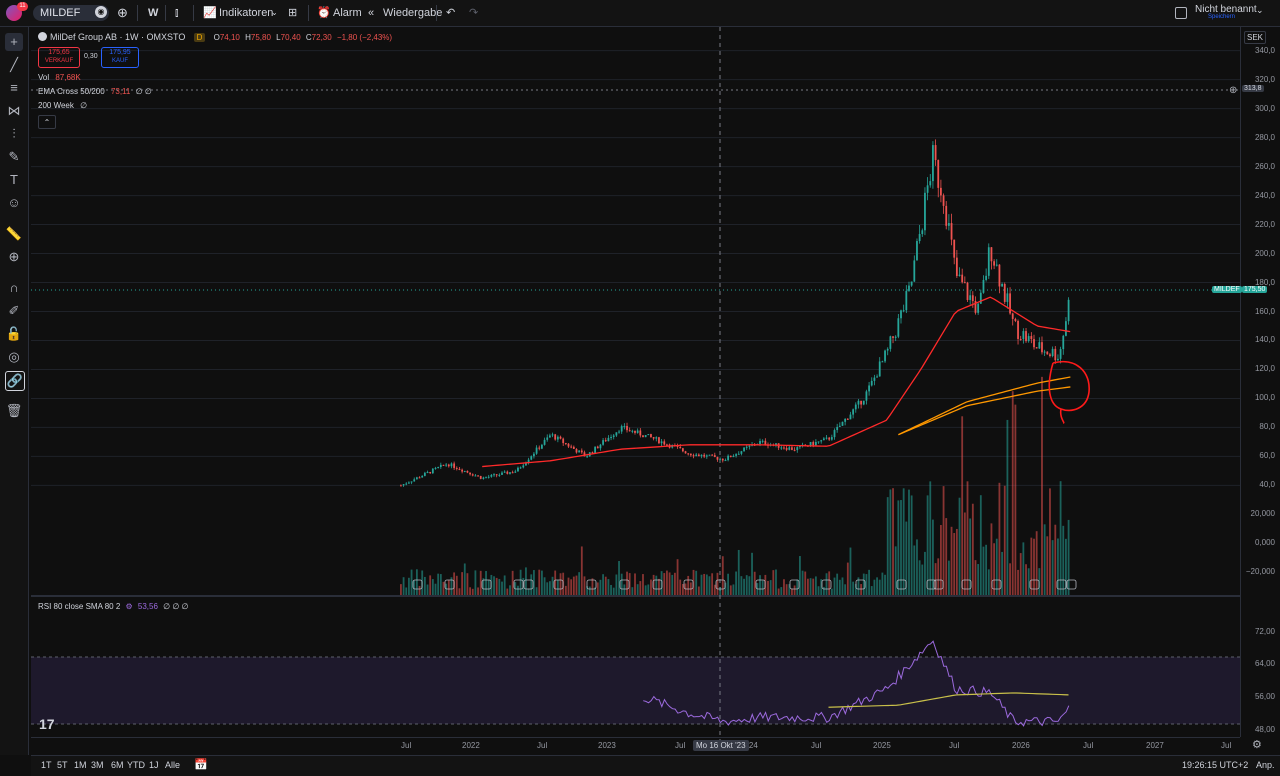  Describe the element at coordinates (80, 765) in the screenshot. I see `timeframe-1m: 1M` at that location.